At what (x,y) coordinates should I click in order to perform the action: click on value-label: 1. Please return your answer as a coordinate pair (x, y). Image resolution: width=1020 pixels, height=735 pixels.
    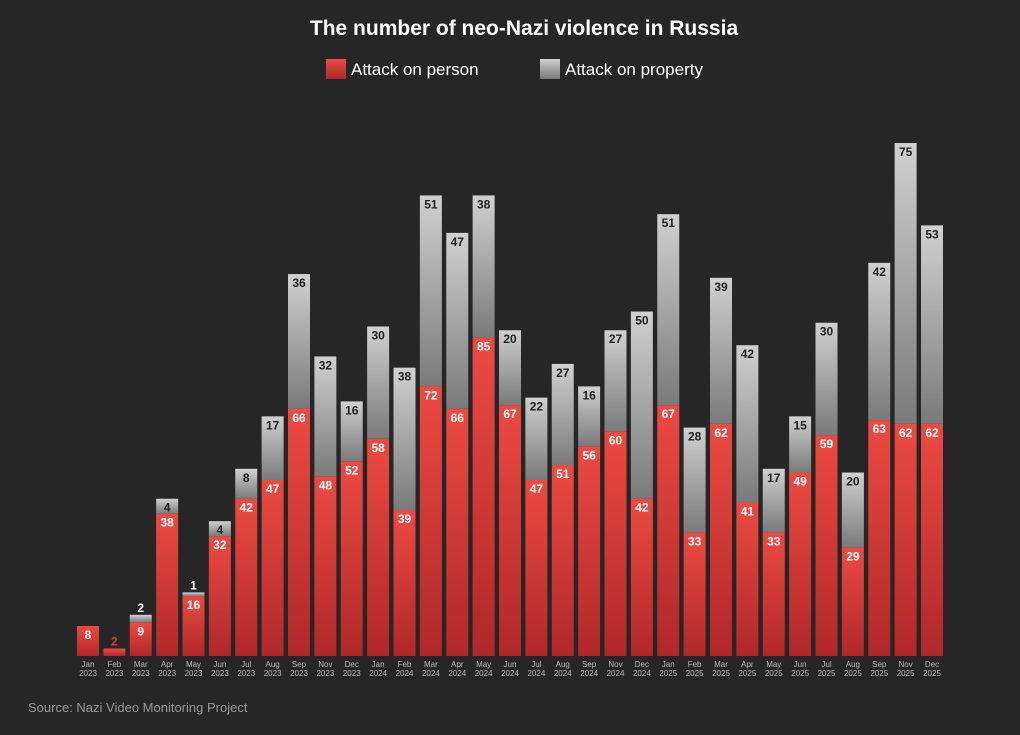
    Looking at the image, I should click on (193, 585).